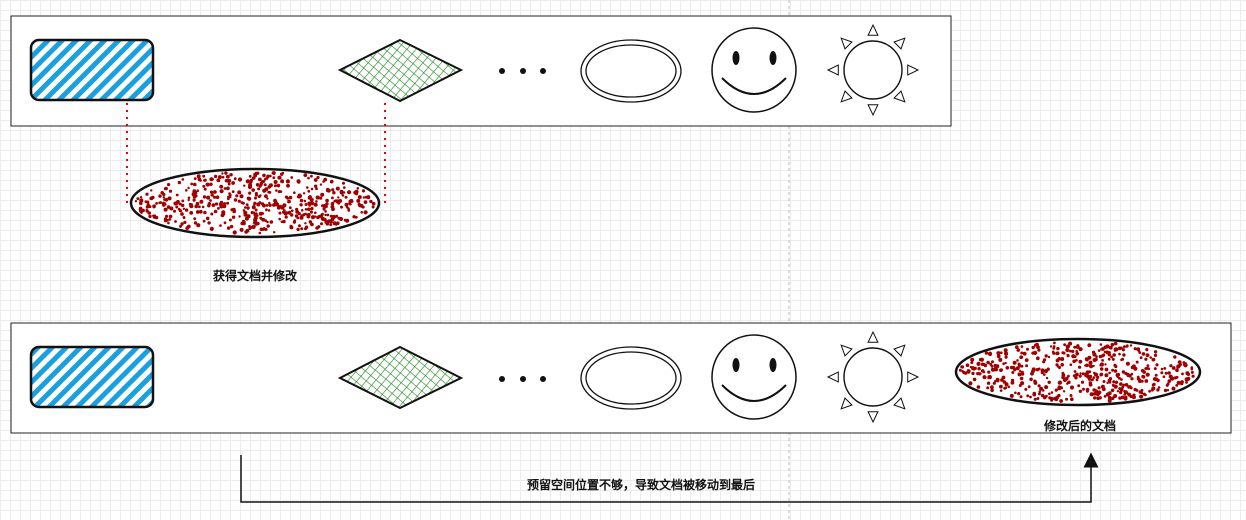 The height and width of the screenshot is (520, 1246). Describe the element at coordinates (754, 377) in the screenshot. I see `bottom-smiley-icon` at that location.